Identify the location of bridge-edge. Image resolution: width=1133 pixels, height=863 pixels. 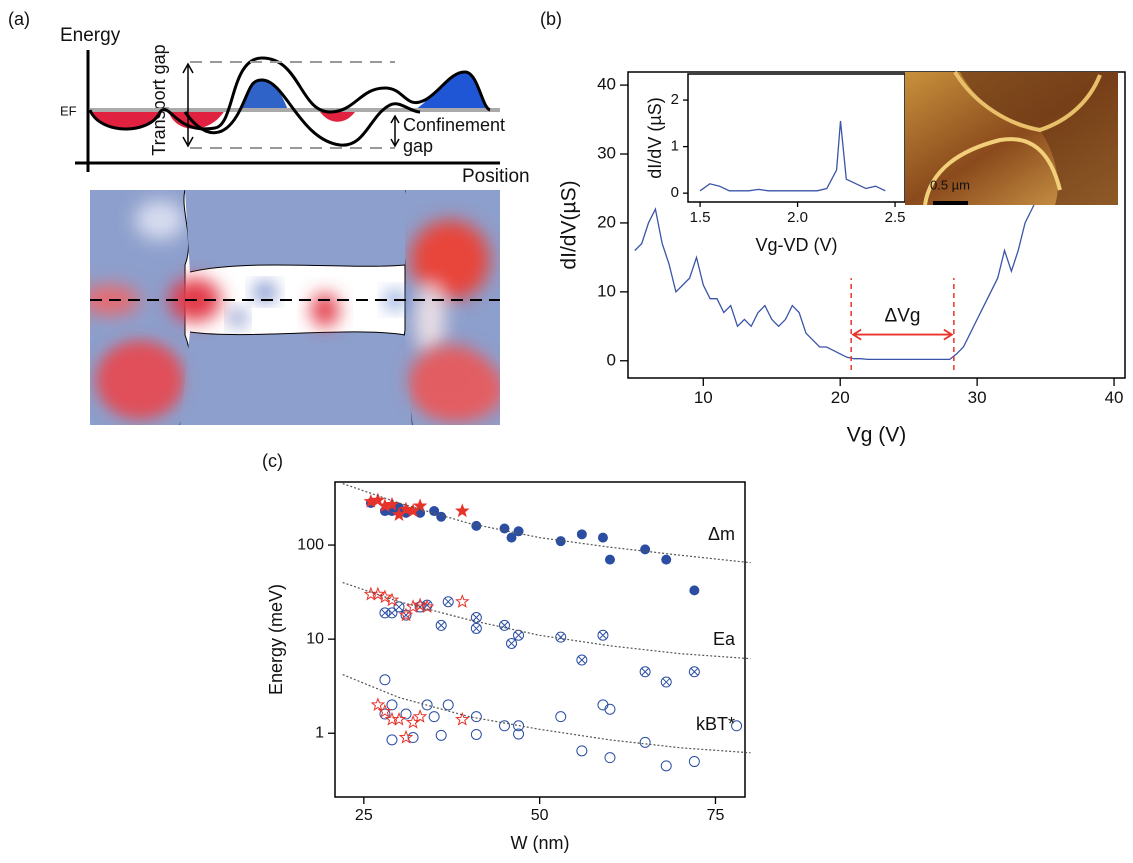
(297, 300).